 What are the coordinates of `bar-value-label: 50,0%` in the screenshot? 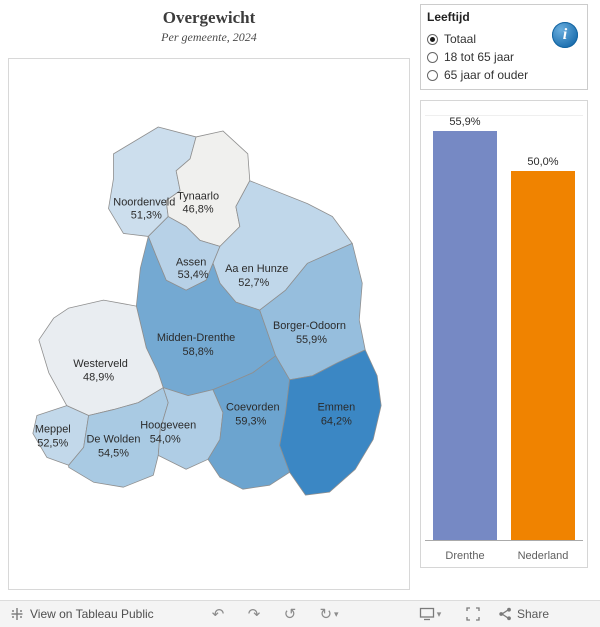 It's located at (543, 162).